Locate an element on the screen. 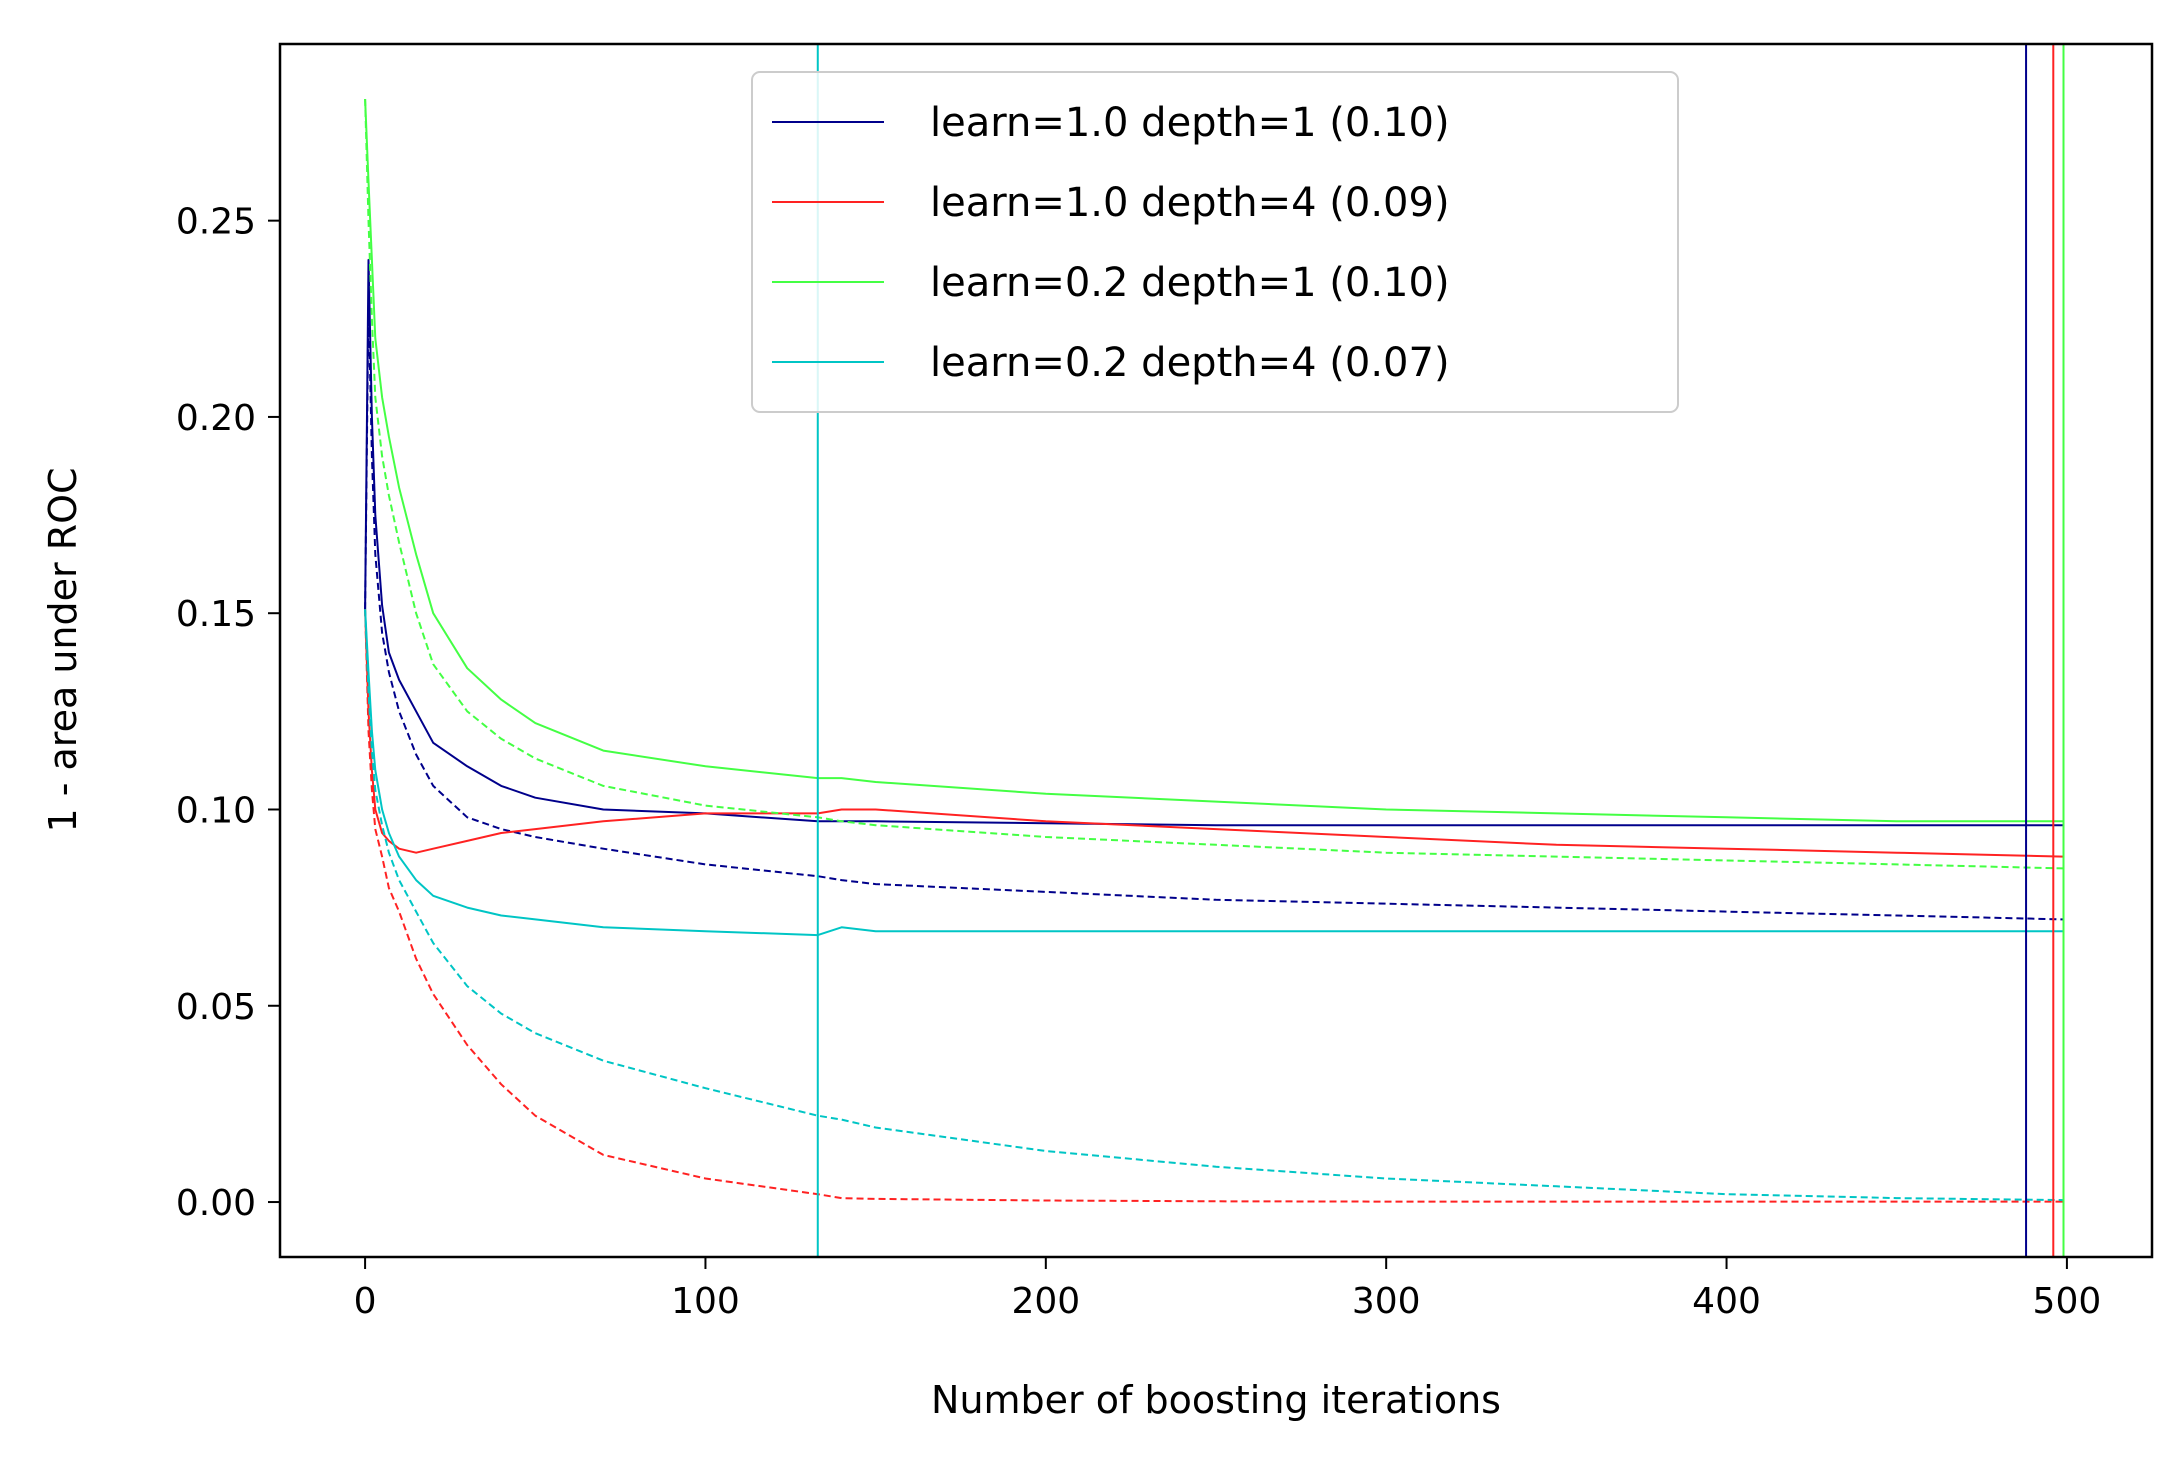  legend-label: learn=1.0 depth=1 (0.10) is located at coordinates (1190, 123).